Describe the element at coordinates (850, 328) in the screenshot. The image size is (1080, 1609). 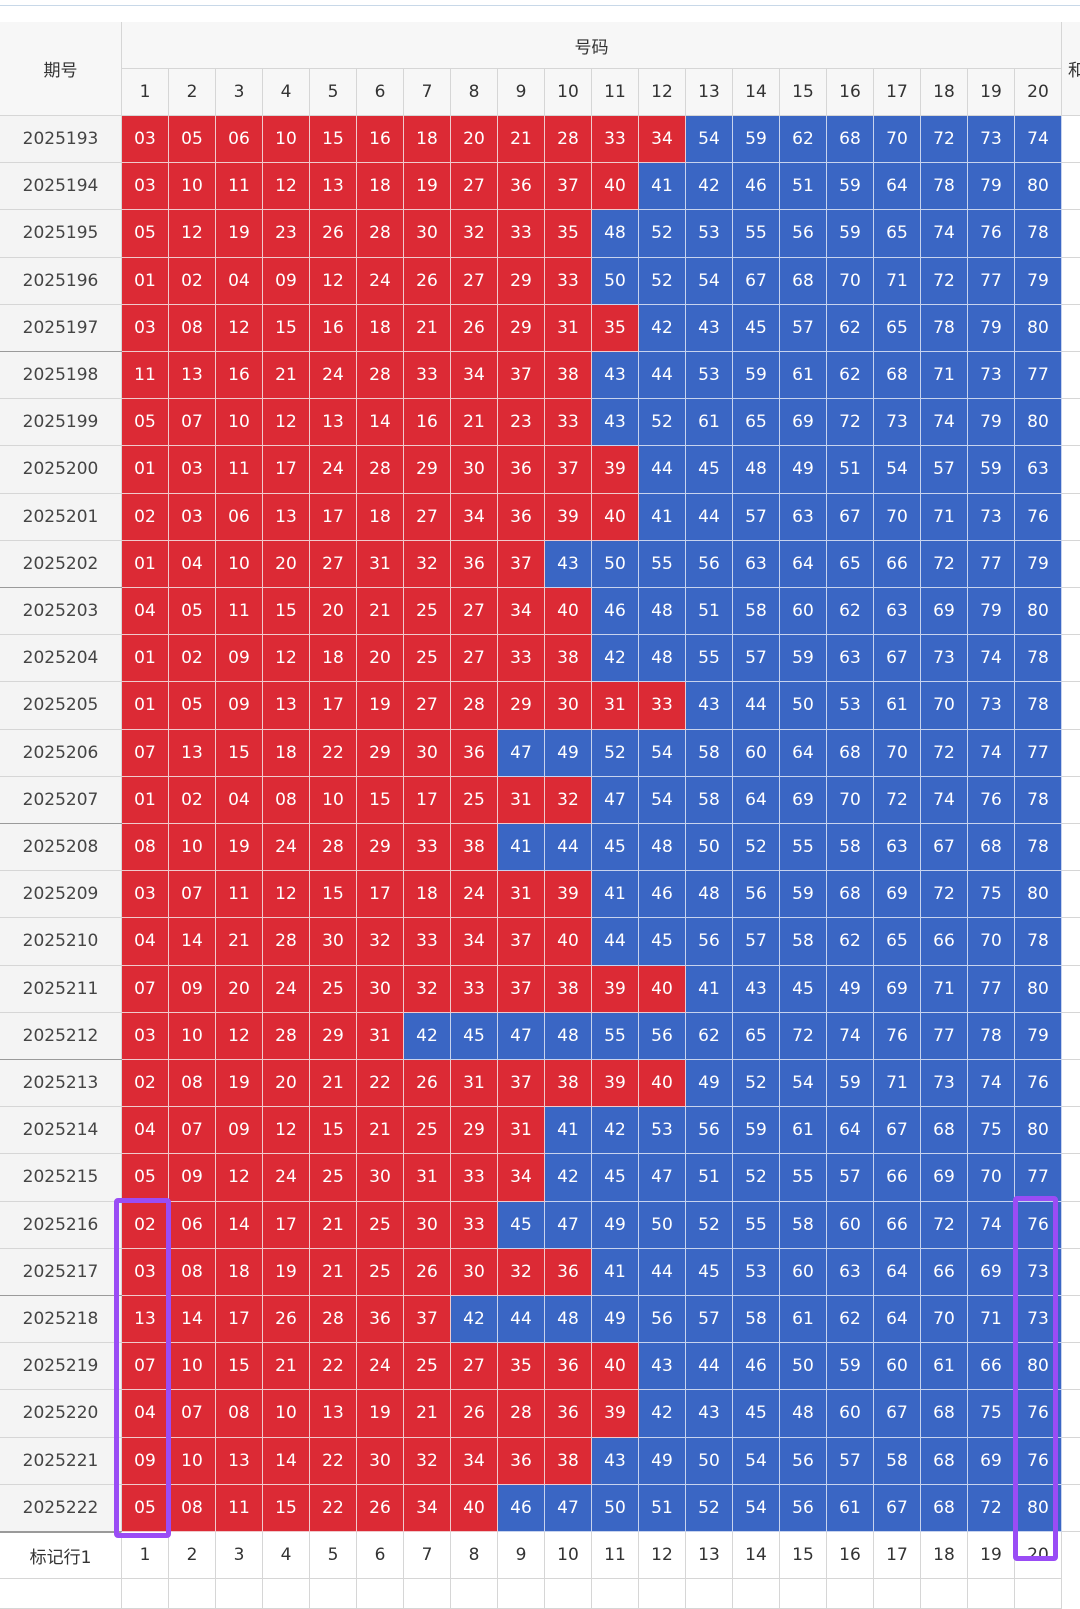
I see `number-cell: 62` at that location.